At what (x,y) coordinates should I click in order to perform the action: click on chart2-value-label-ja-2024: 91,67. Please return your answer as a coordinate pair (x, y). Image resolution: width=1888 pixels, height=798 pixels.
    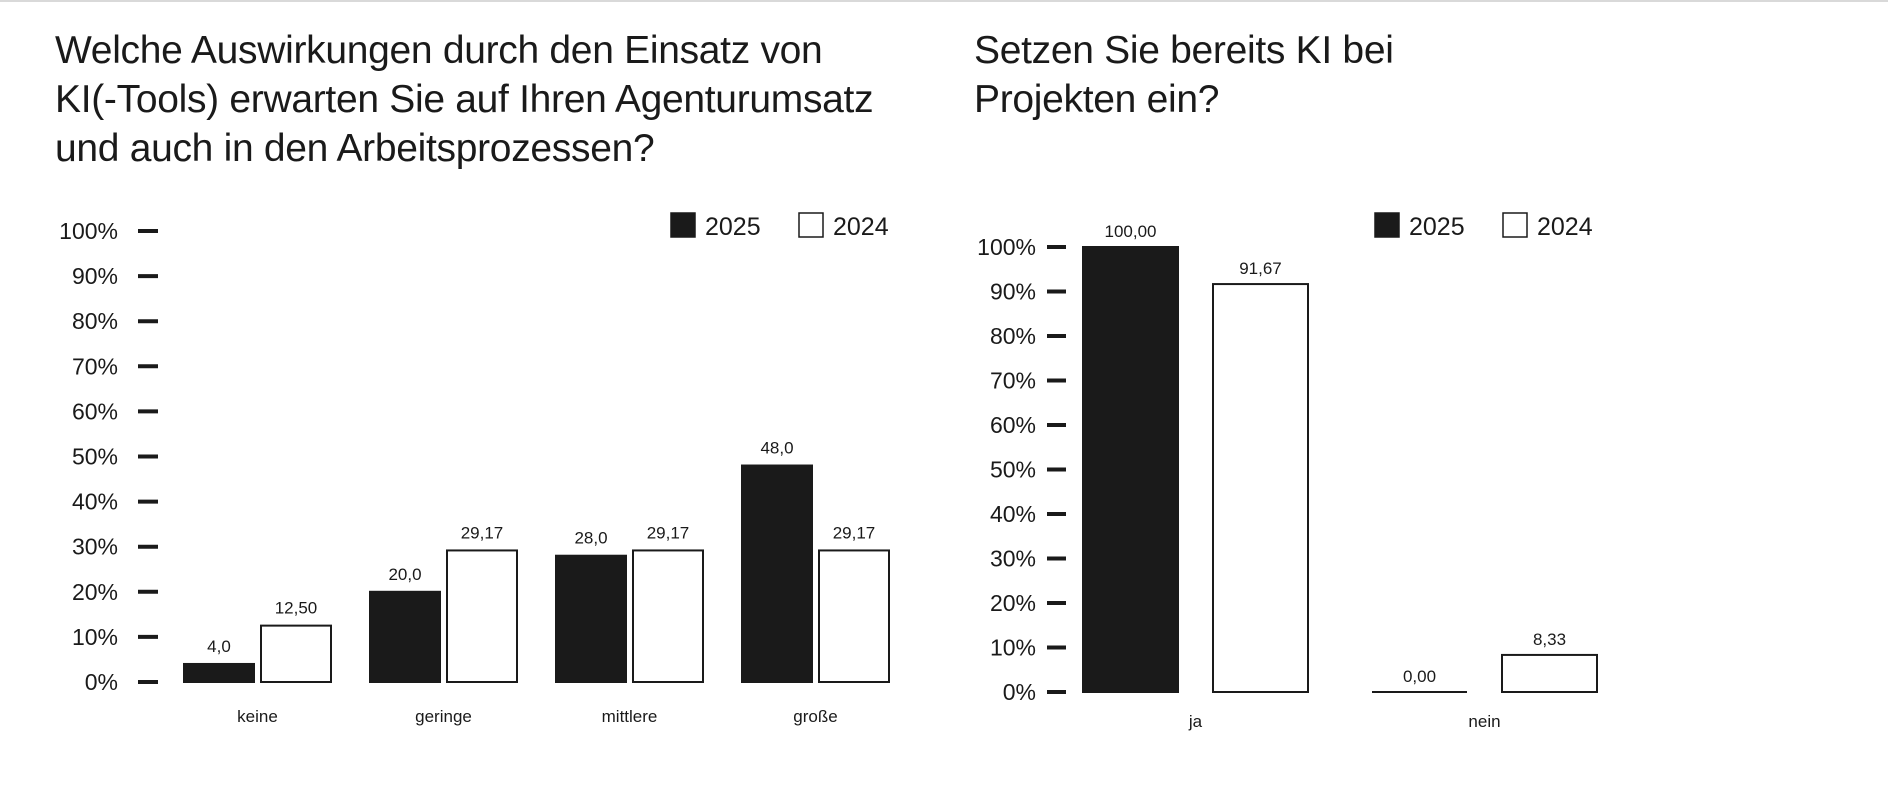
    Looking at the image, I should click on (1260, 268).